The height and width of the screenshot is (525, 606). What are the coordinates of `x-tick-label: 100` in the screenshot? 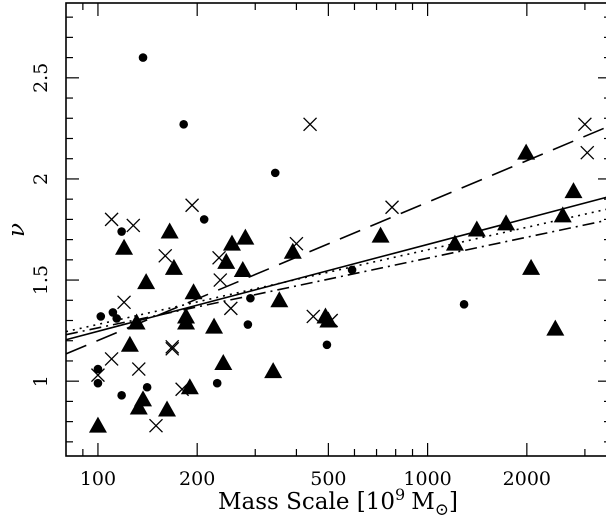 It's located at (98, 479).